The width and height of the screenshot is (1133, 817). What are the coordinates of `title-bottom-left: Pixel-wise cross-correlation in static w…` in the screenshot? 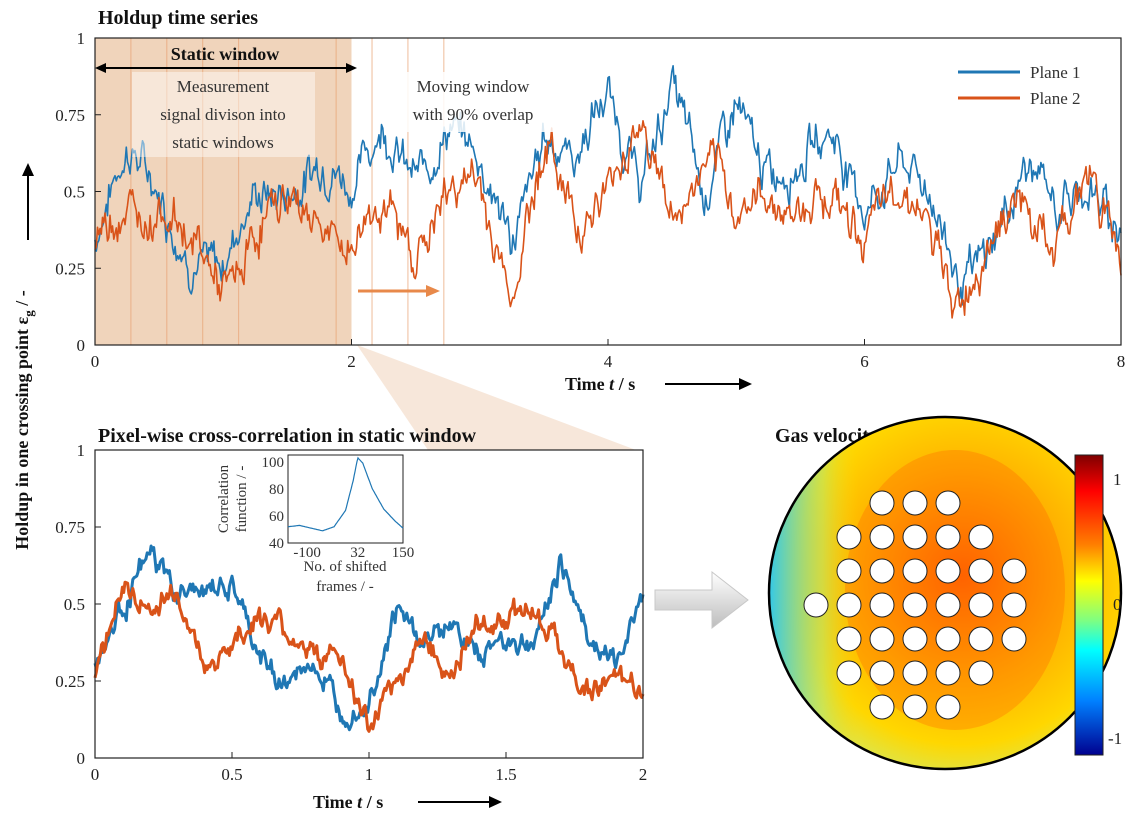 It's located at (287, 436).